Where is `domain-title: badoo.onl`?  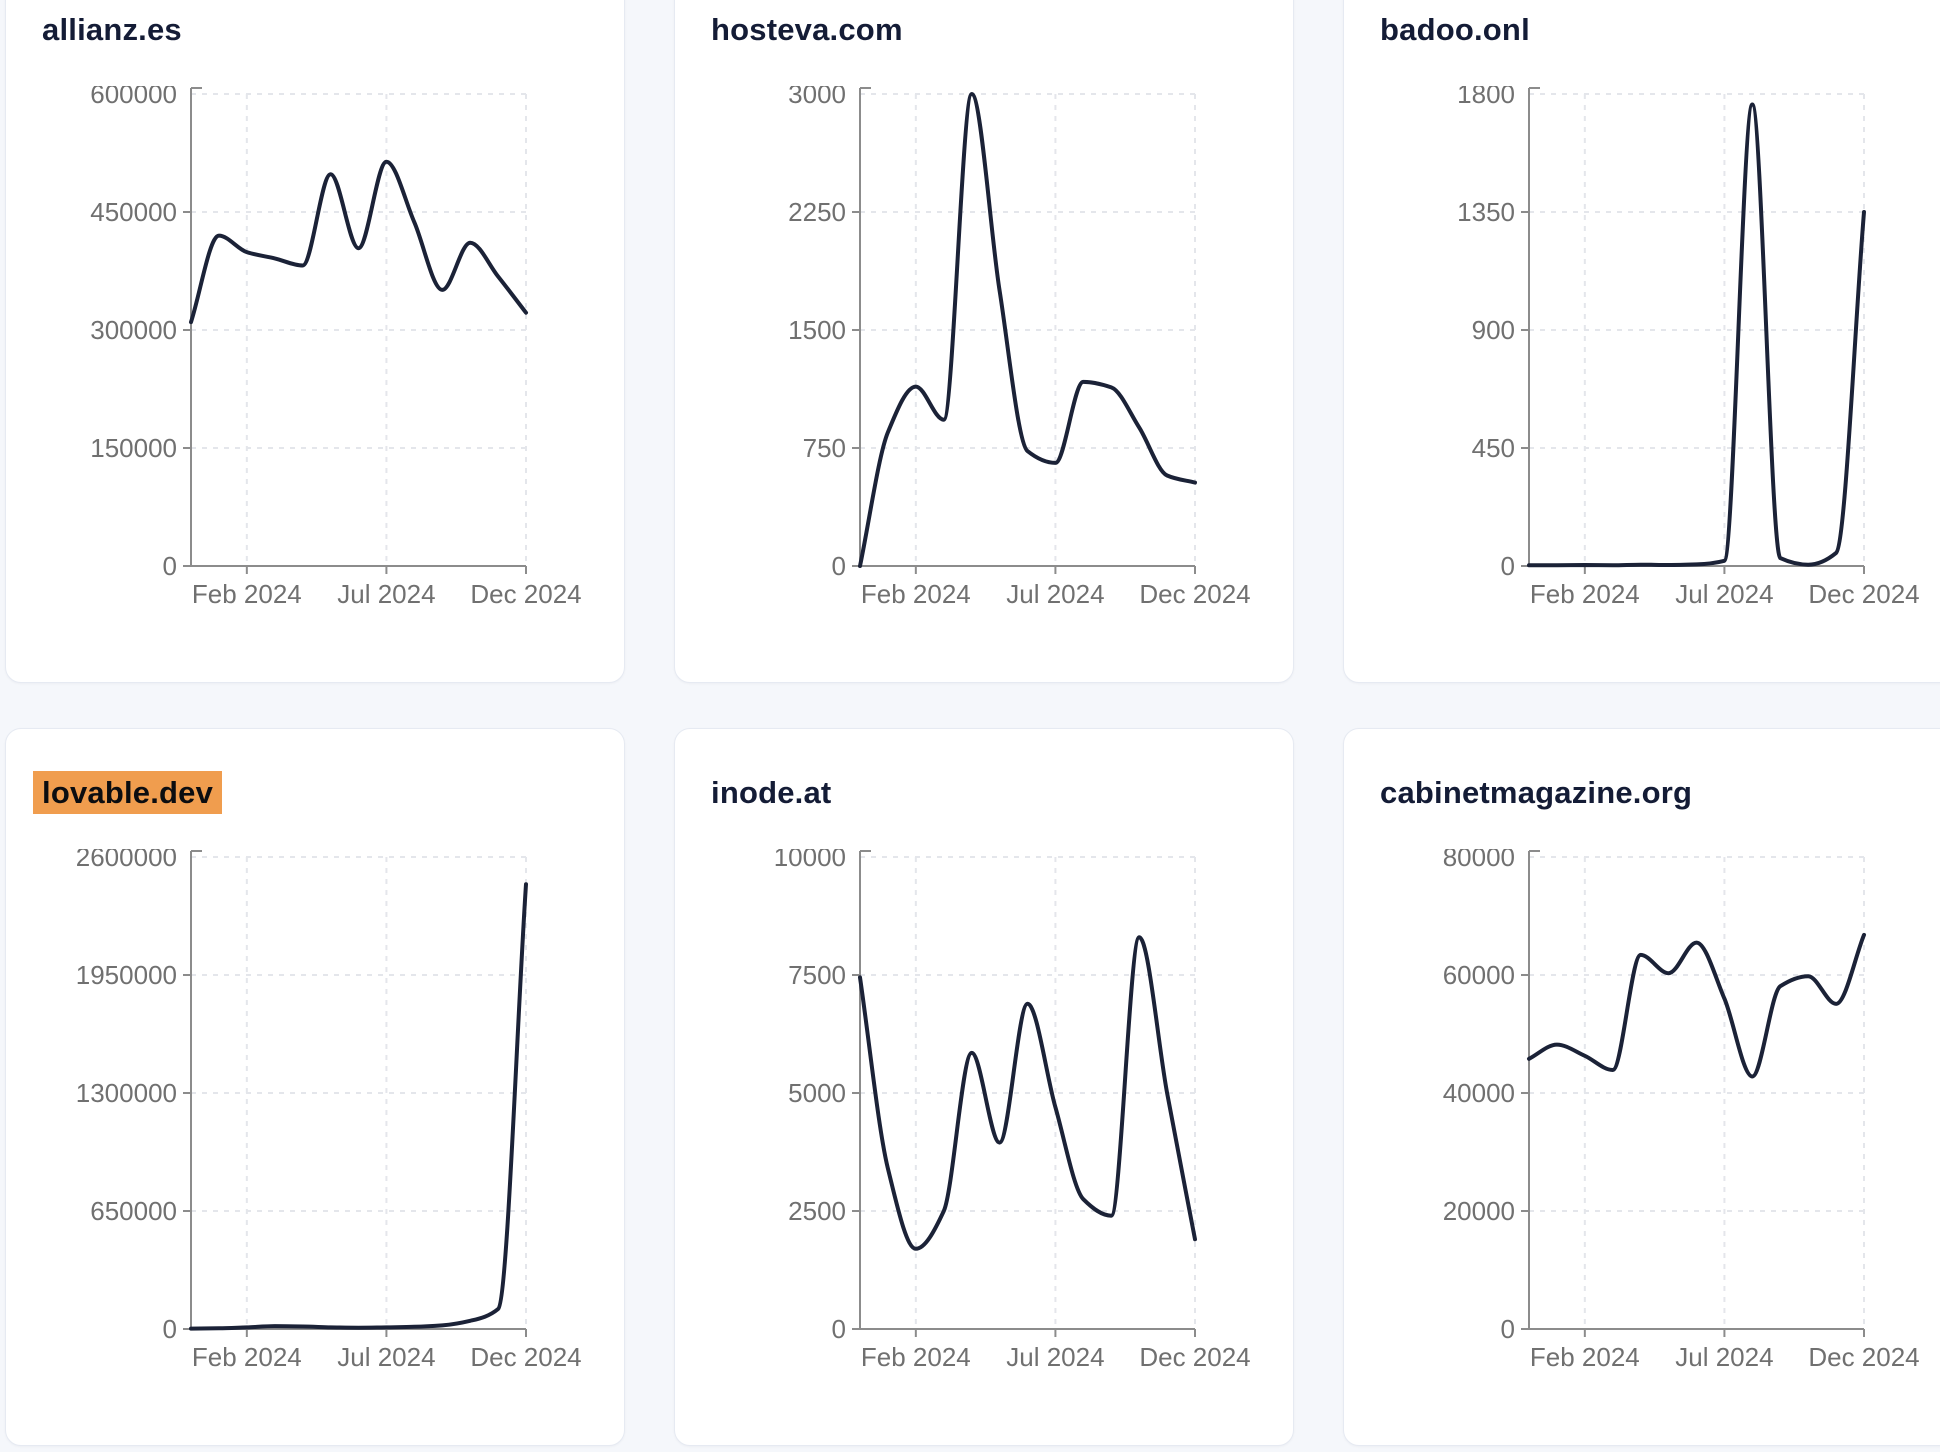 domain-title: badoo.onl is located at coordinates (1455, 29).